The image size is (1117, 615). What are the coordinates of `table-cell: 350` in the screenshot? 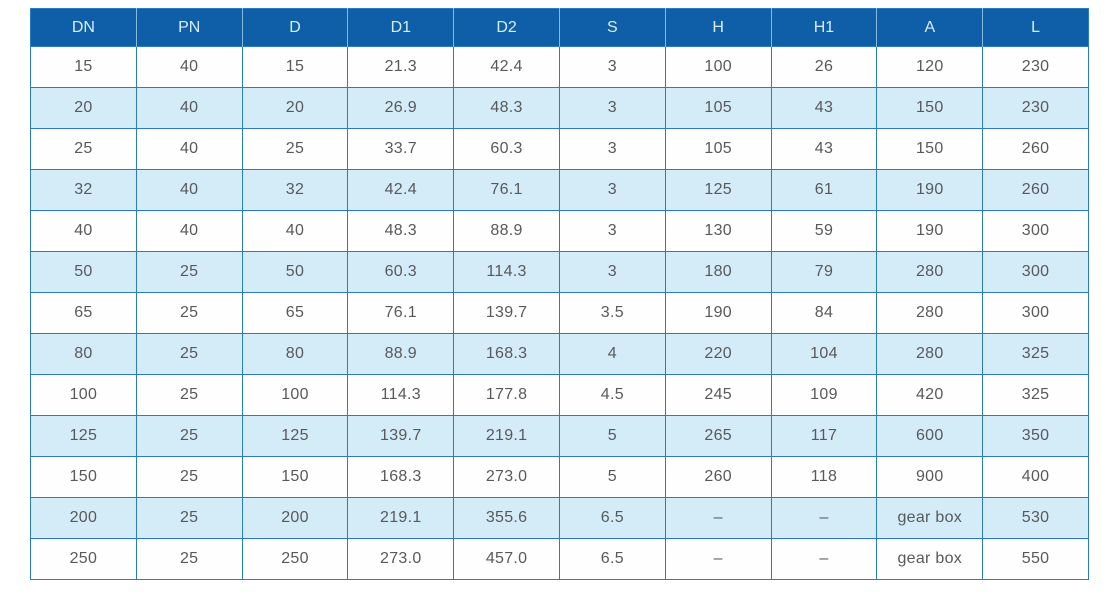 It's located at (1035, 436).